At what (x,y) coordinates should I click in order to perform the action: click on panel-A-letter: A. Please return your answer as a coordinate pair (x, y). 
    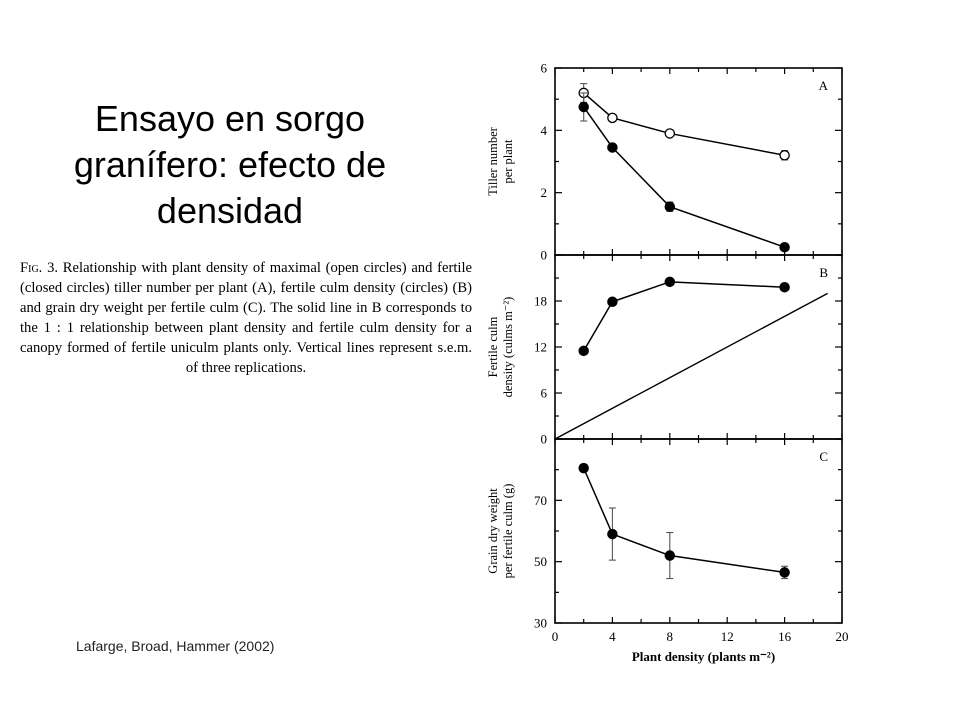
    Looking at the image, I should click on (824, 85).